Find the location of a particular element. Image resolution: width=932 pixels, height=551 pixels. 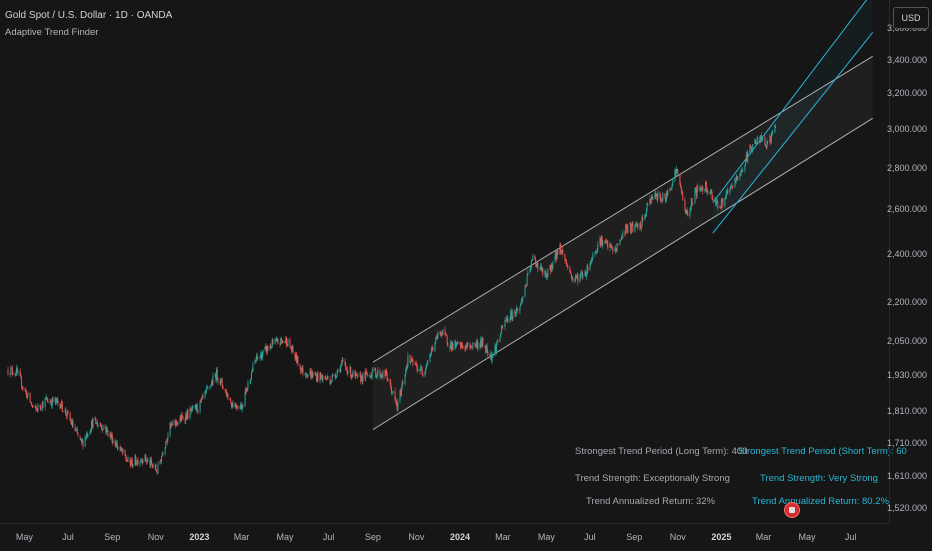

price-tick-label: 3,000.000 is located at coordinates (906, 129).